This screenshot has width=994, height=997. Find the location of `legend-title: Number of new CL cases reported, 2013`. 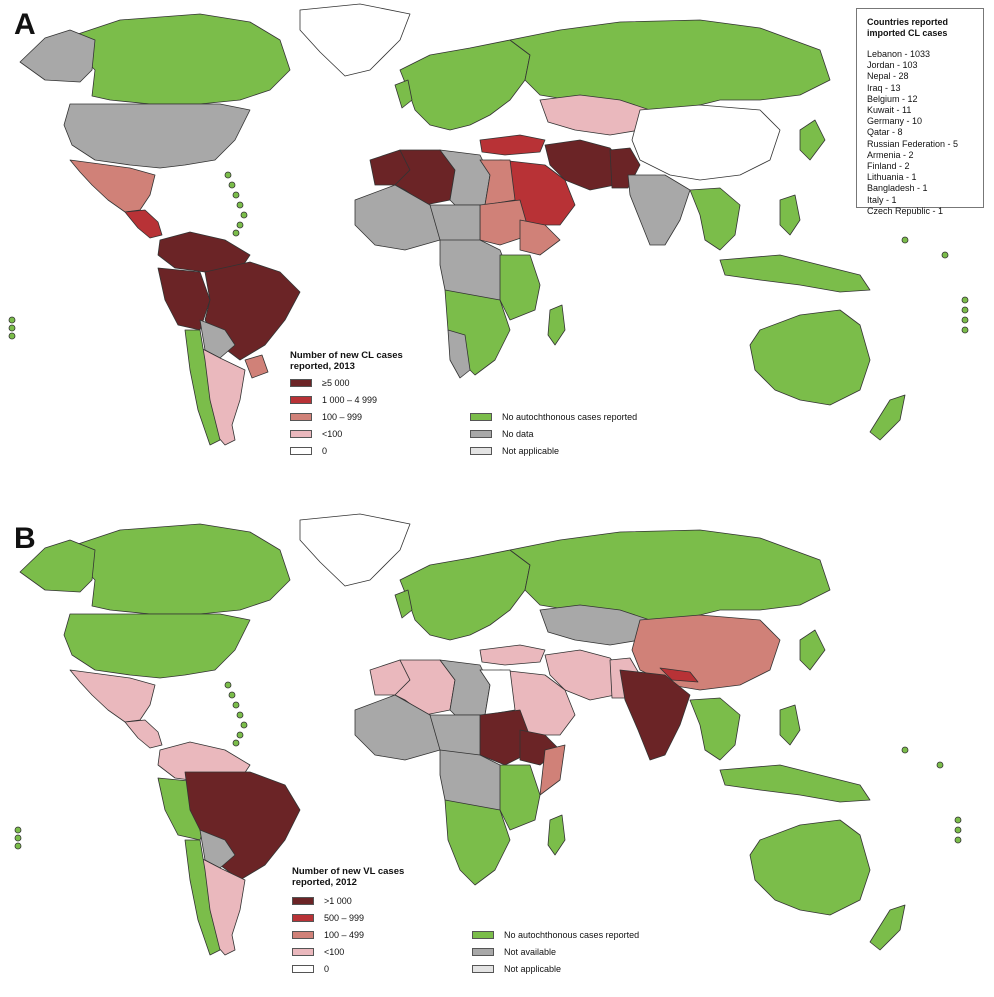

legend-title: Number of new CL cases reported, 2013 is located at coordinates (346, 361).